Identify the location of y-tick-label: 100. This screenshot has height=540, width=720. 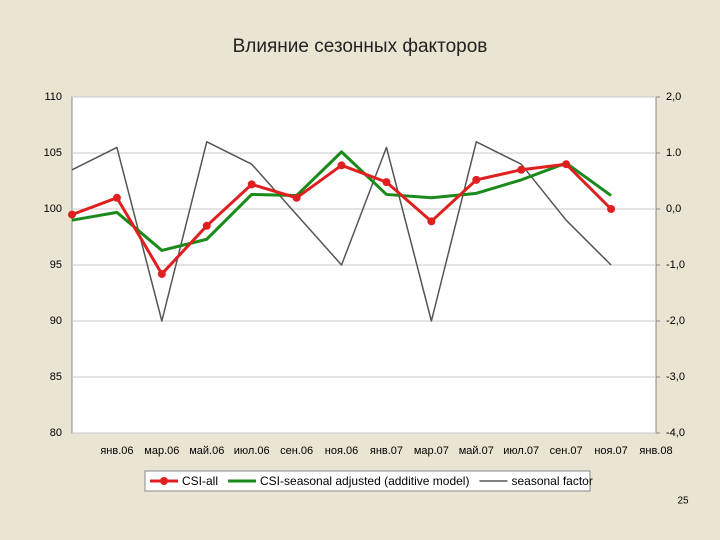
(53, 209).